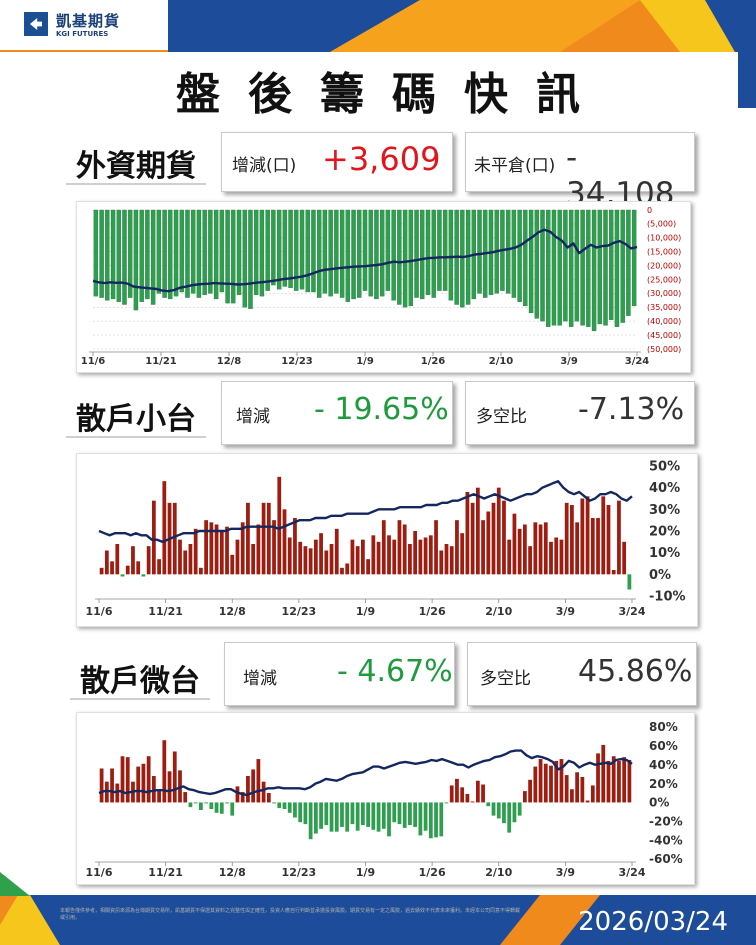 The image size is (756, 945). Describe the element at coordinates (664, 238) in the screenshot. I see `y-tick-label: (10,000)` at that location.